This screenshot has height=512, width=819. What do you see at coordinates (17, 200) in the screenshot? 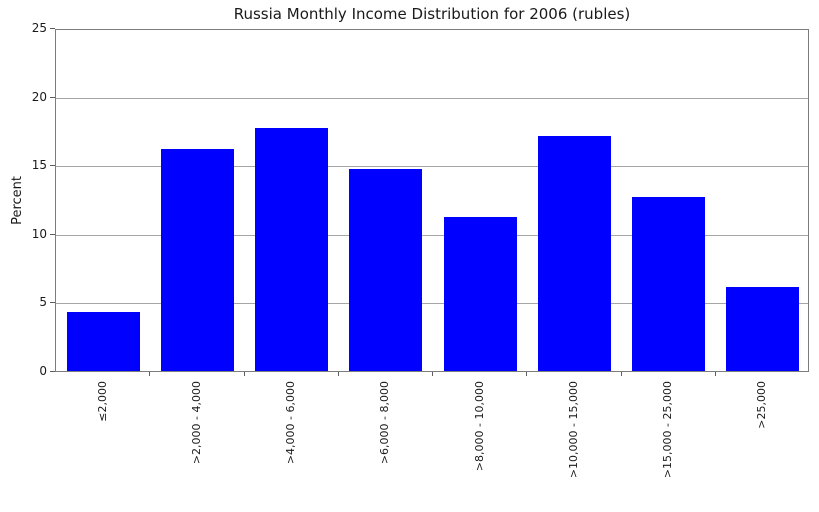
I see `y-axis-label: Percent` at bounding box center [17, 200].